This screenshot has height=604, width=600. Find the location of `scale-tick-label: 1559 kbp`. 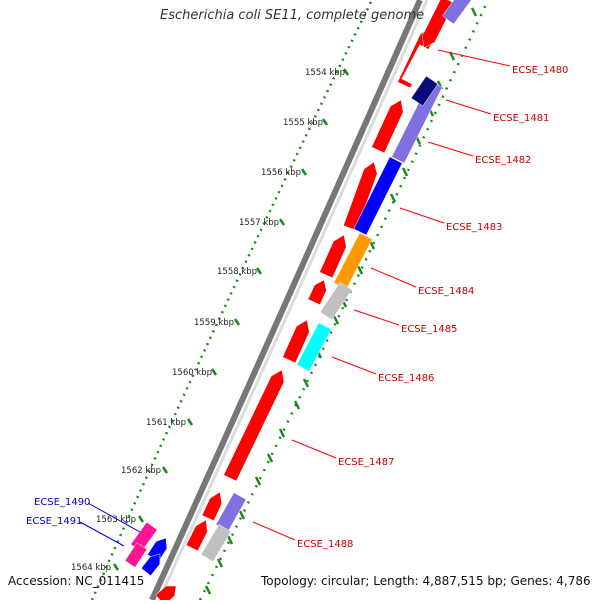

scale-tick-label: 1559 kbp is located at coordinates (214, 323).